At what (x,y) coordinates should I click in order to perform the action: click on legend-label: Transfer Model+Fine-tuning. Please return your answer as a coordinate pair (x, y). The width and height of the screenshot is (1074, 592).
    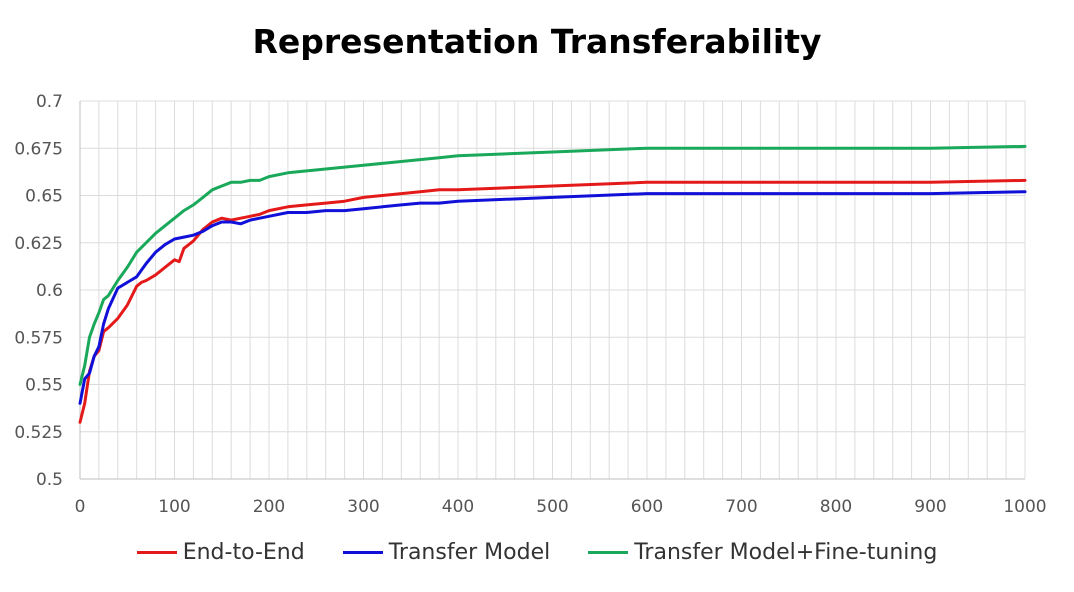
    Looking at the image, I should click on (786, 552).